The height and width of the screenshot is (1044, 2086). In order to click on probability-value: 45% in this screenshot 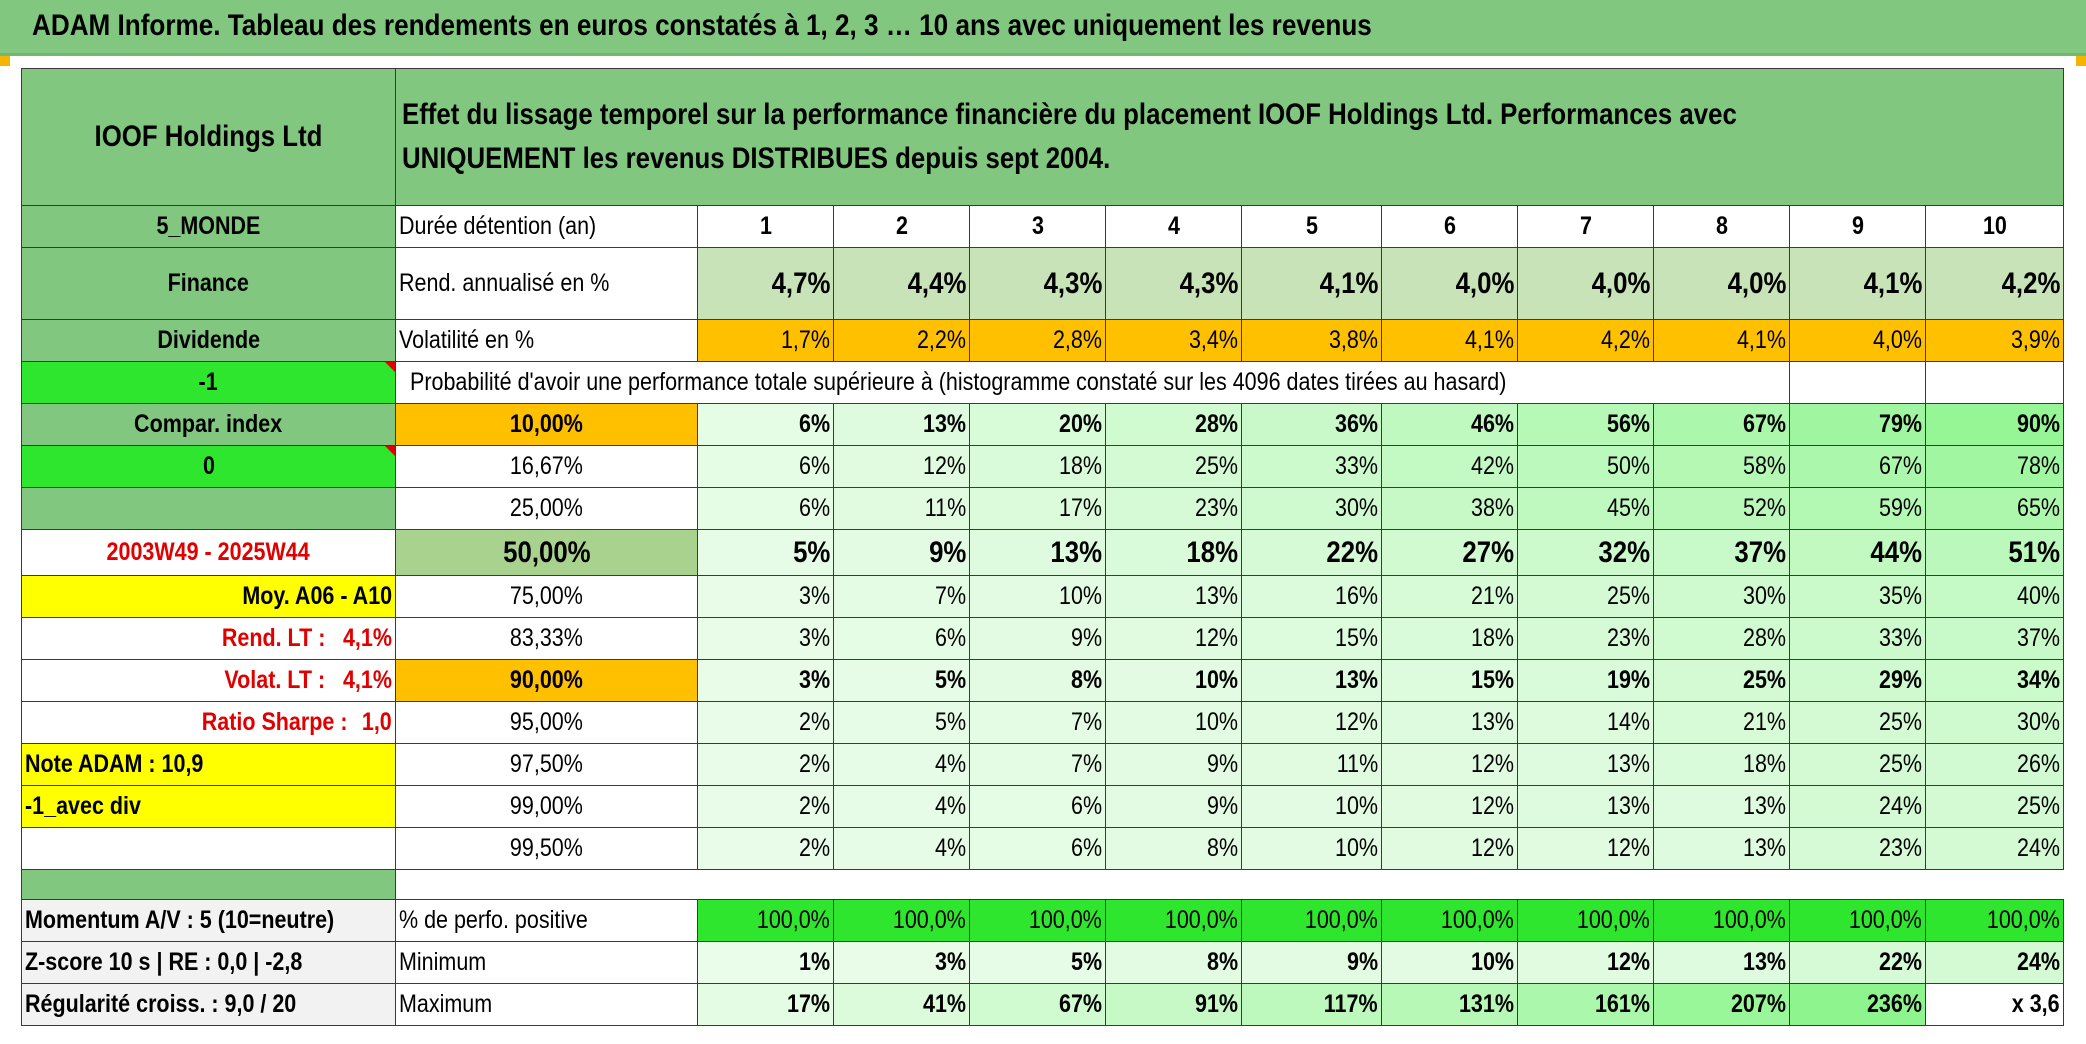, I will do `click(1585, 508)`.